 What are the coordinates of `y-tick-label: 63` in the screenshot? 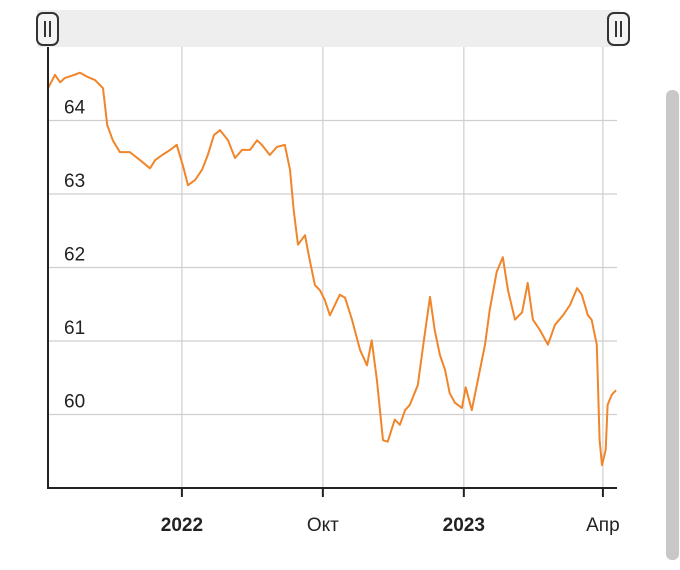 It's located at (74, 181).